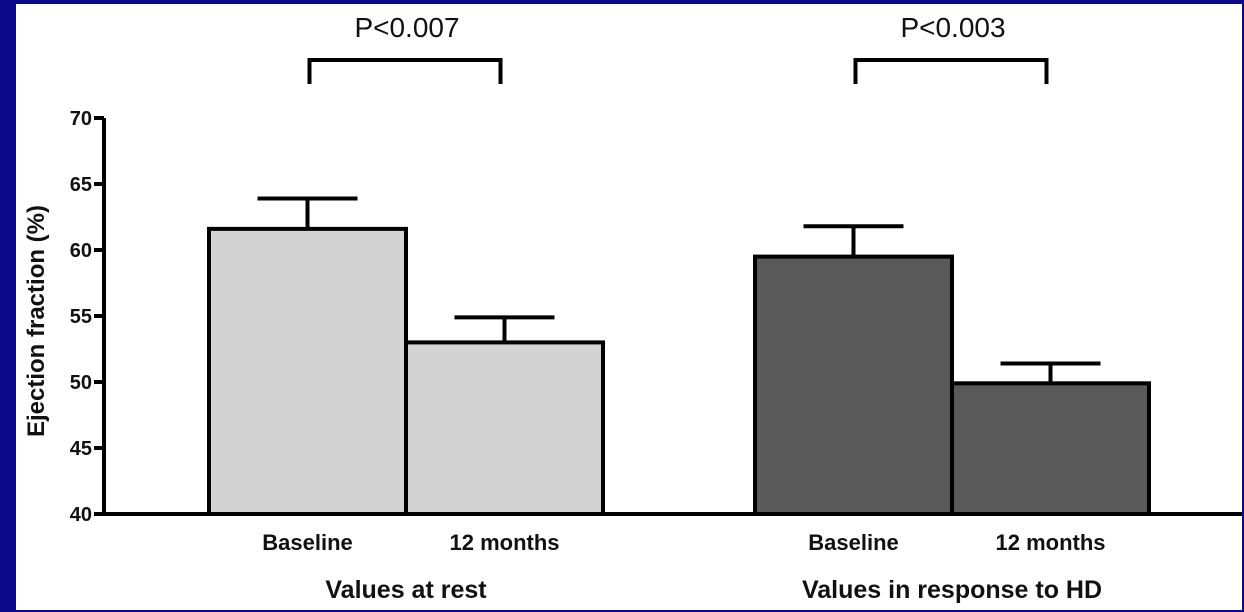 This screenshot has height=612, width=1244. I want to click on y-axis-title-group: Ejection fraction (%), so click(36, 321).